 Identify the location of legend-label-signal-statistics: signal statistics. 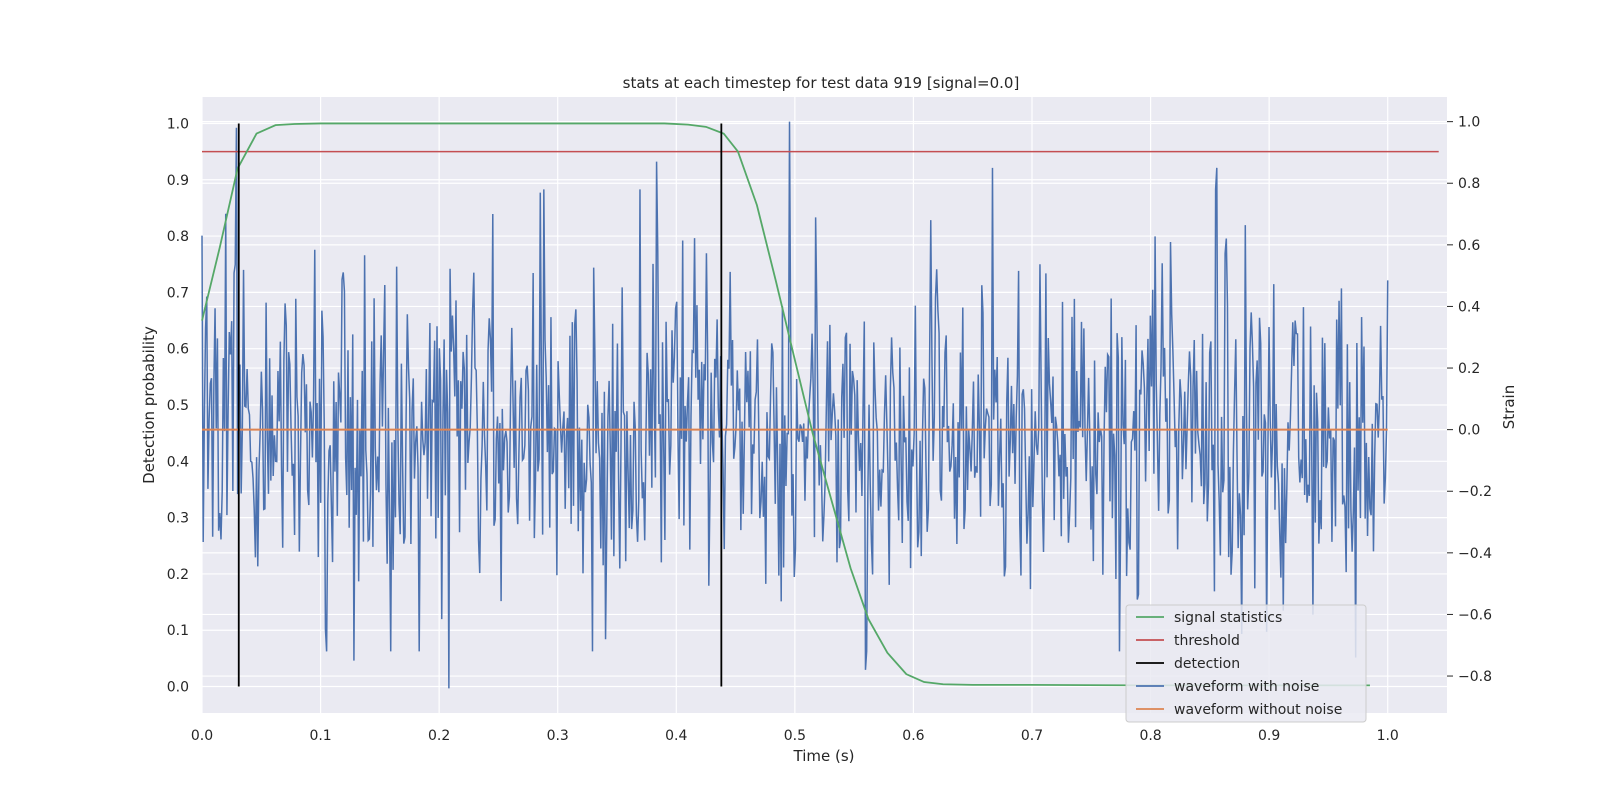
(1228, 618).